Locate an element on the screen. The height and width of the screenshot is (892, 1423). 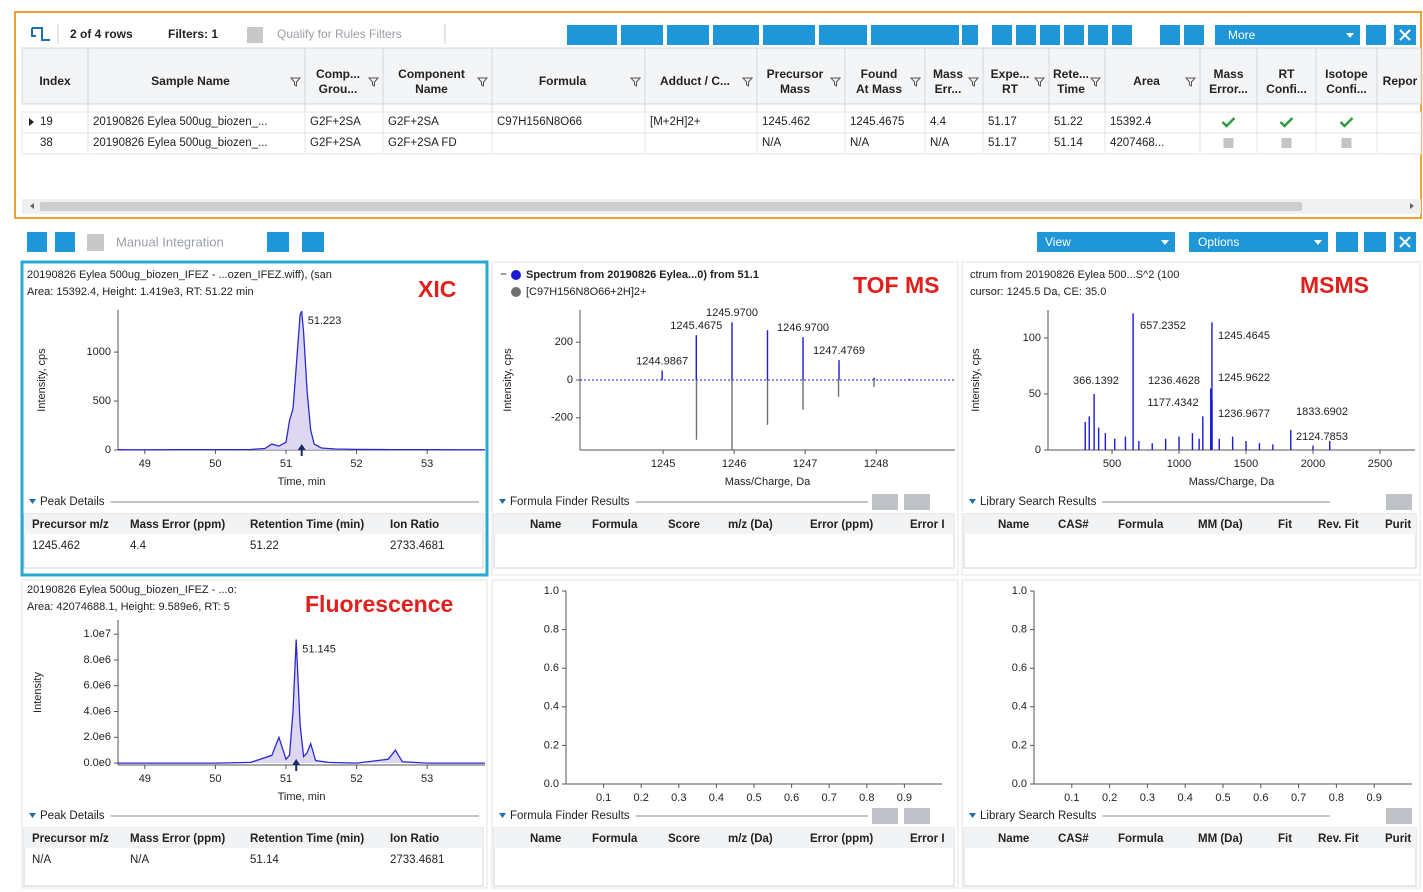
legend-entry: [C97H156N8O66+2H]2+ is located at coordinates (586, 292).